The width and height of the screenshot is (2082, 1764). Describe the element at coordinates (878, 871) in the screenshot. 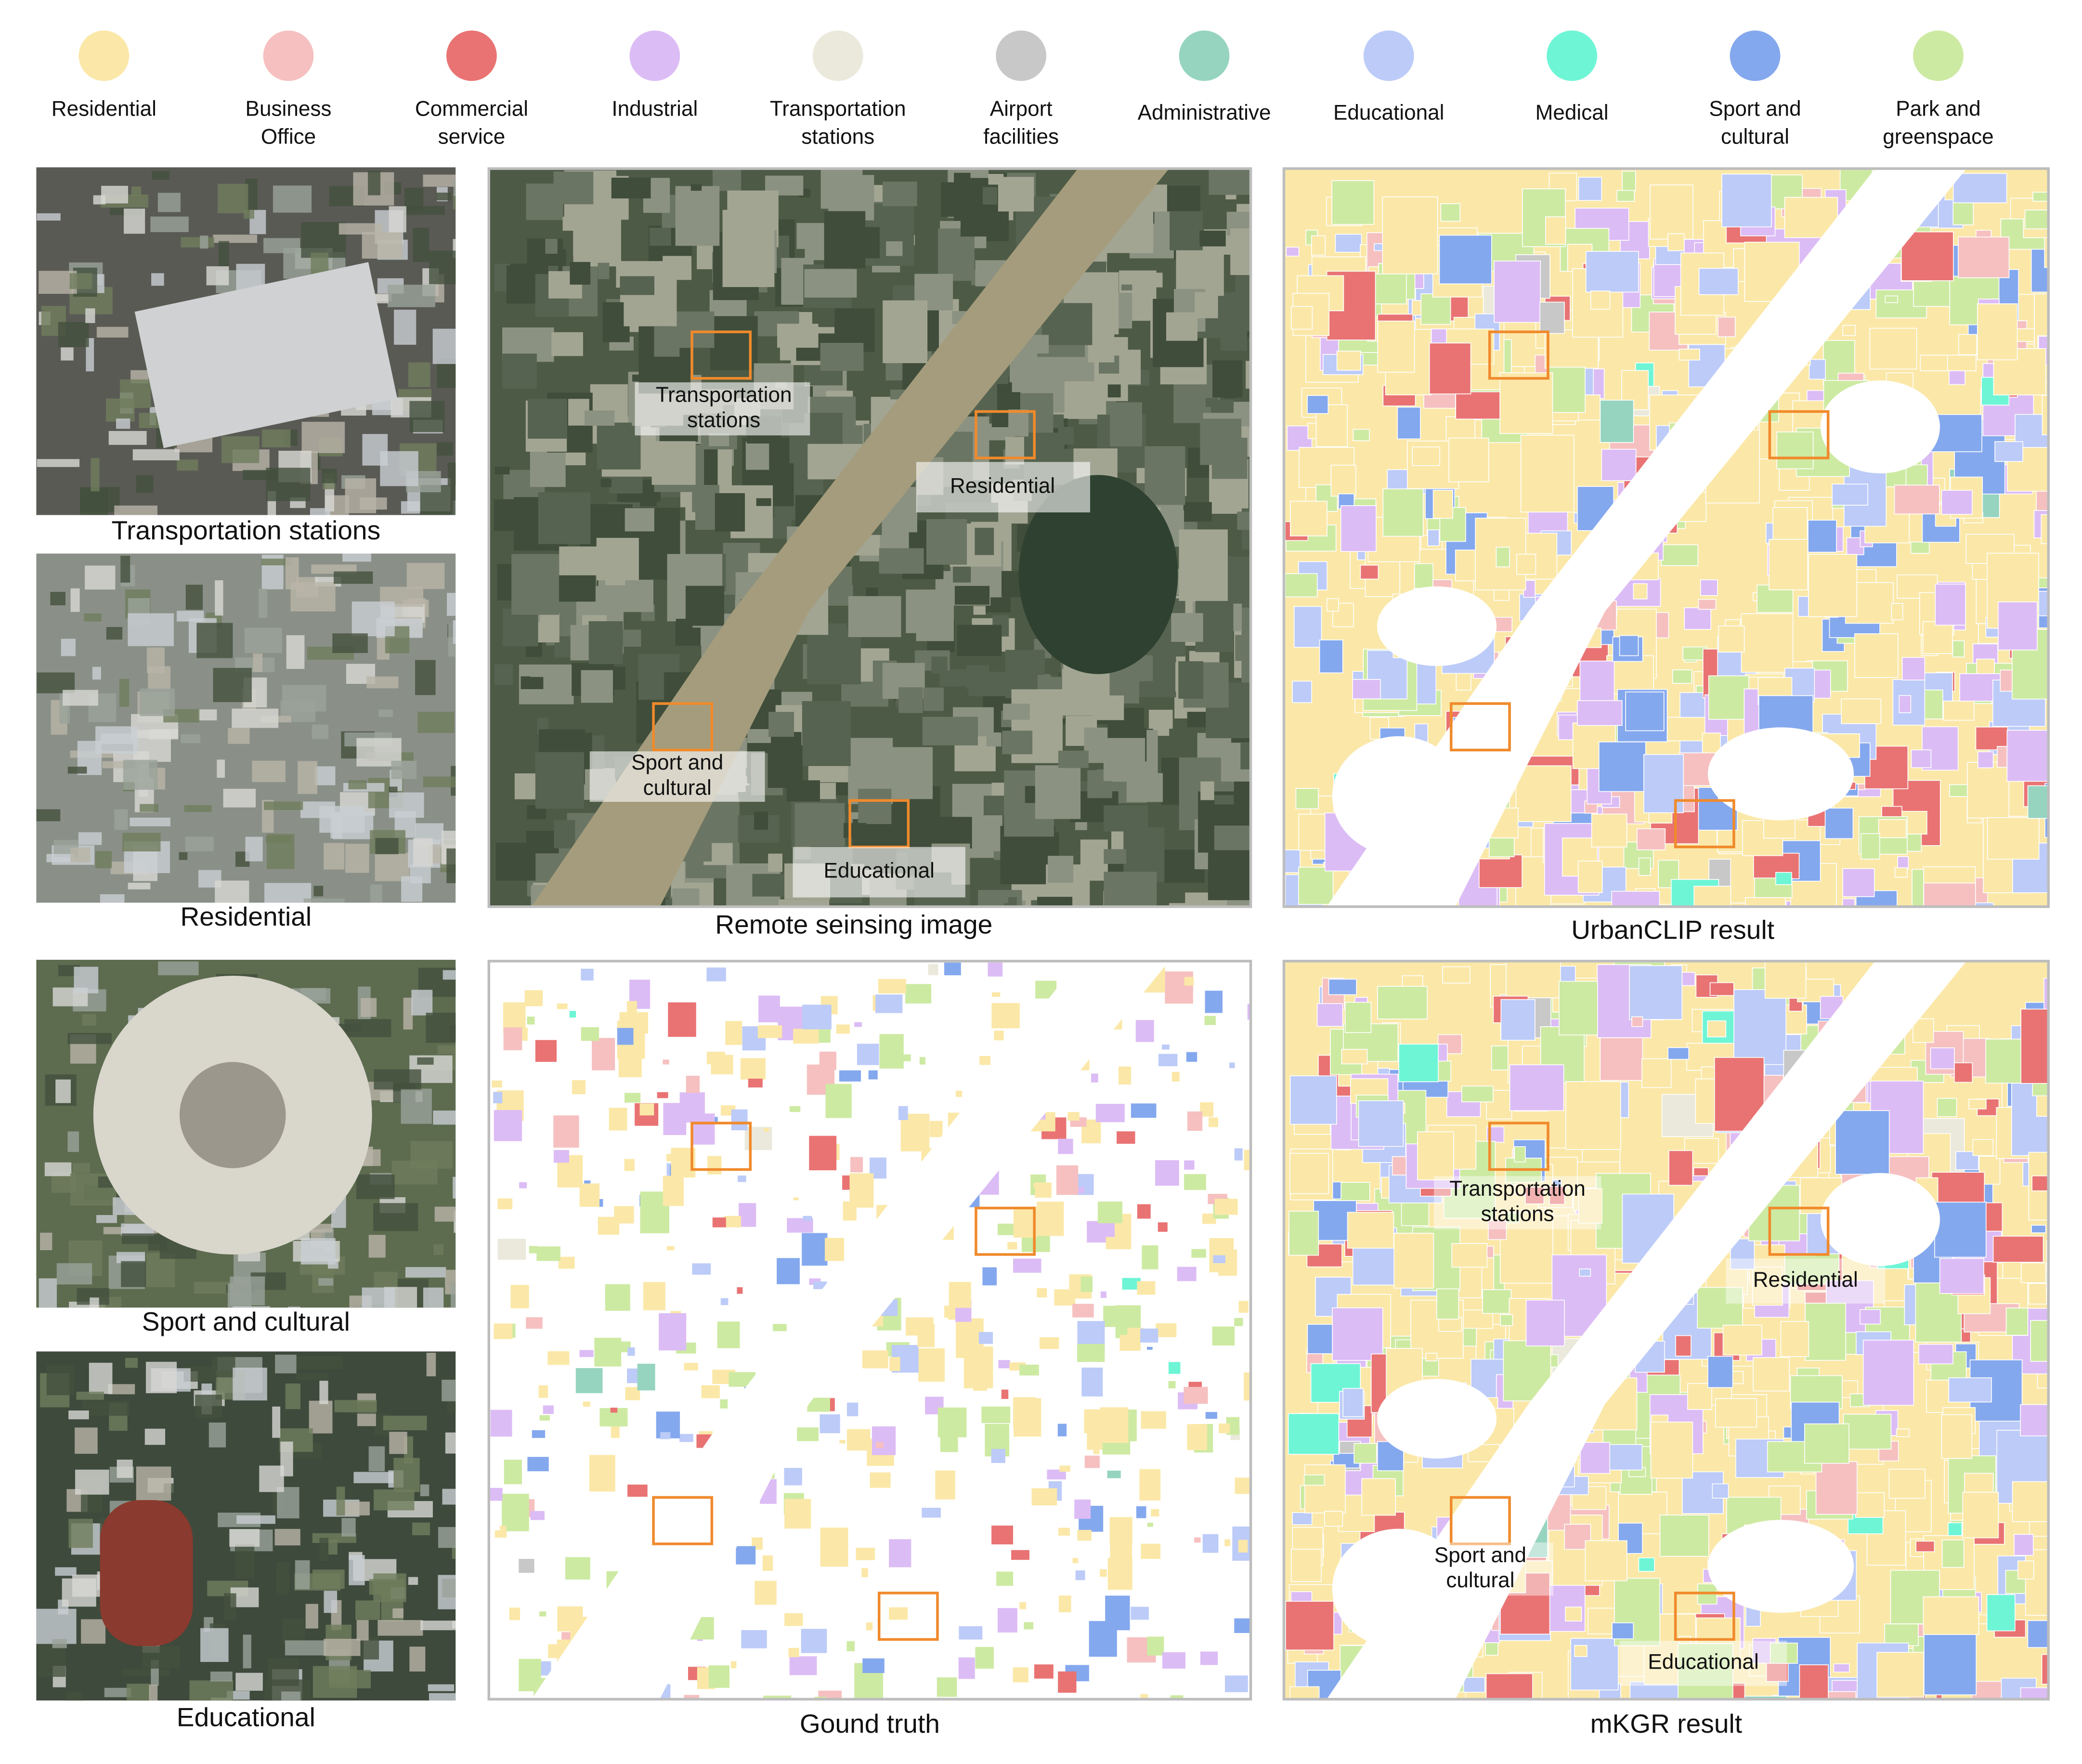

I see `annotation-label: Educational` at that location.